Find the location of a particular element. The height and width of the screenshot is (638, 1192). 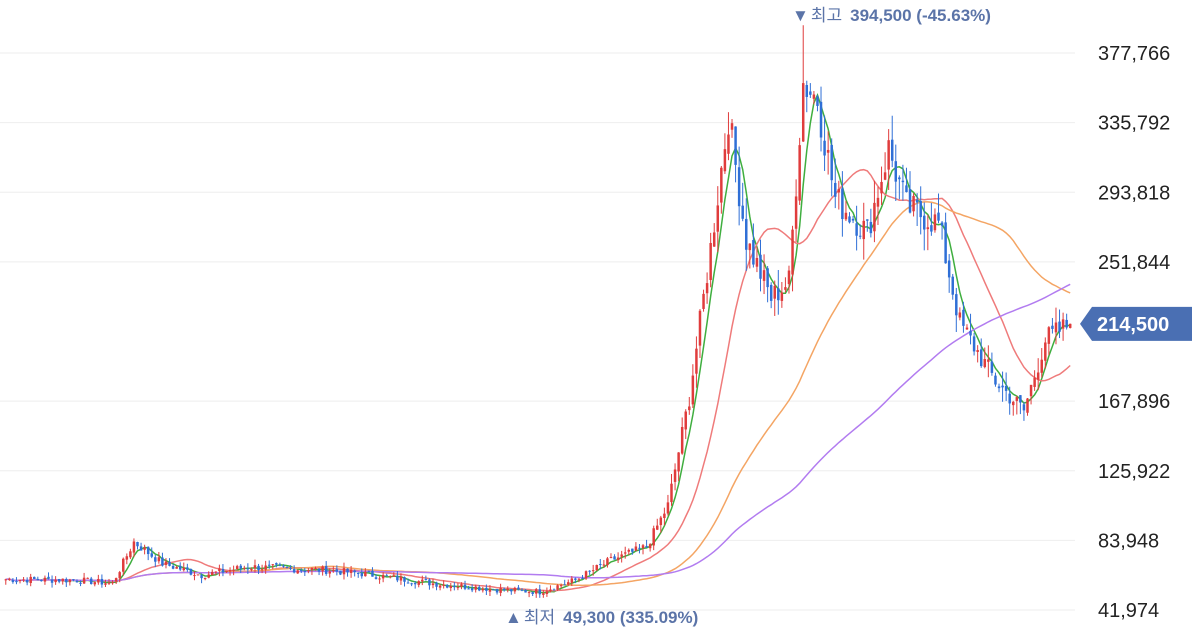

high-annotation: ▼ 최고 394,500 (-45.63%) is located at coordinates (891, 15).